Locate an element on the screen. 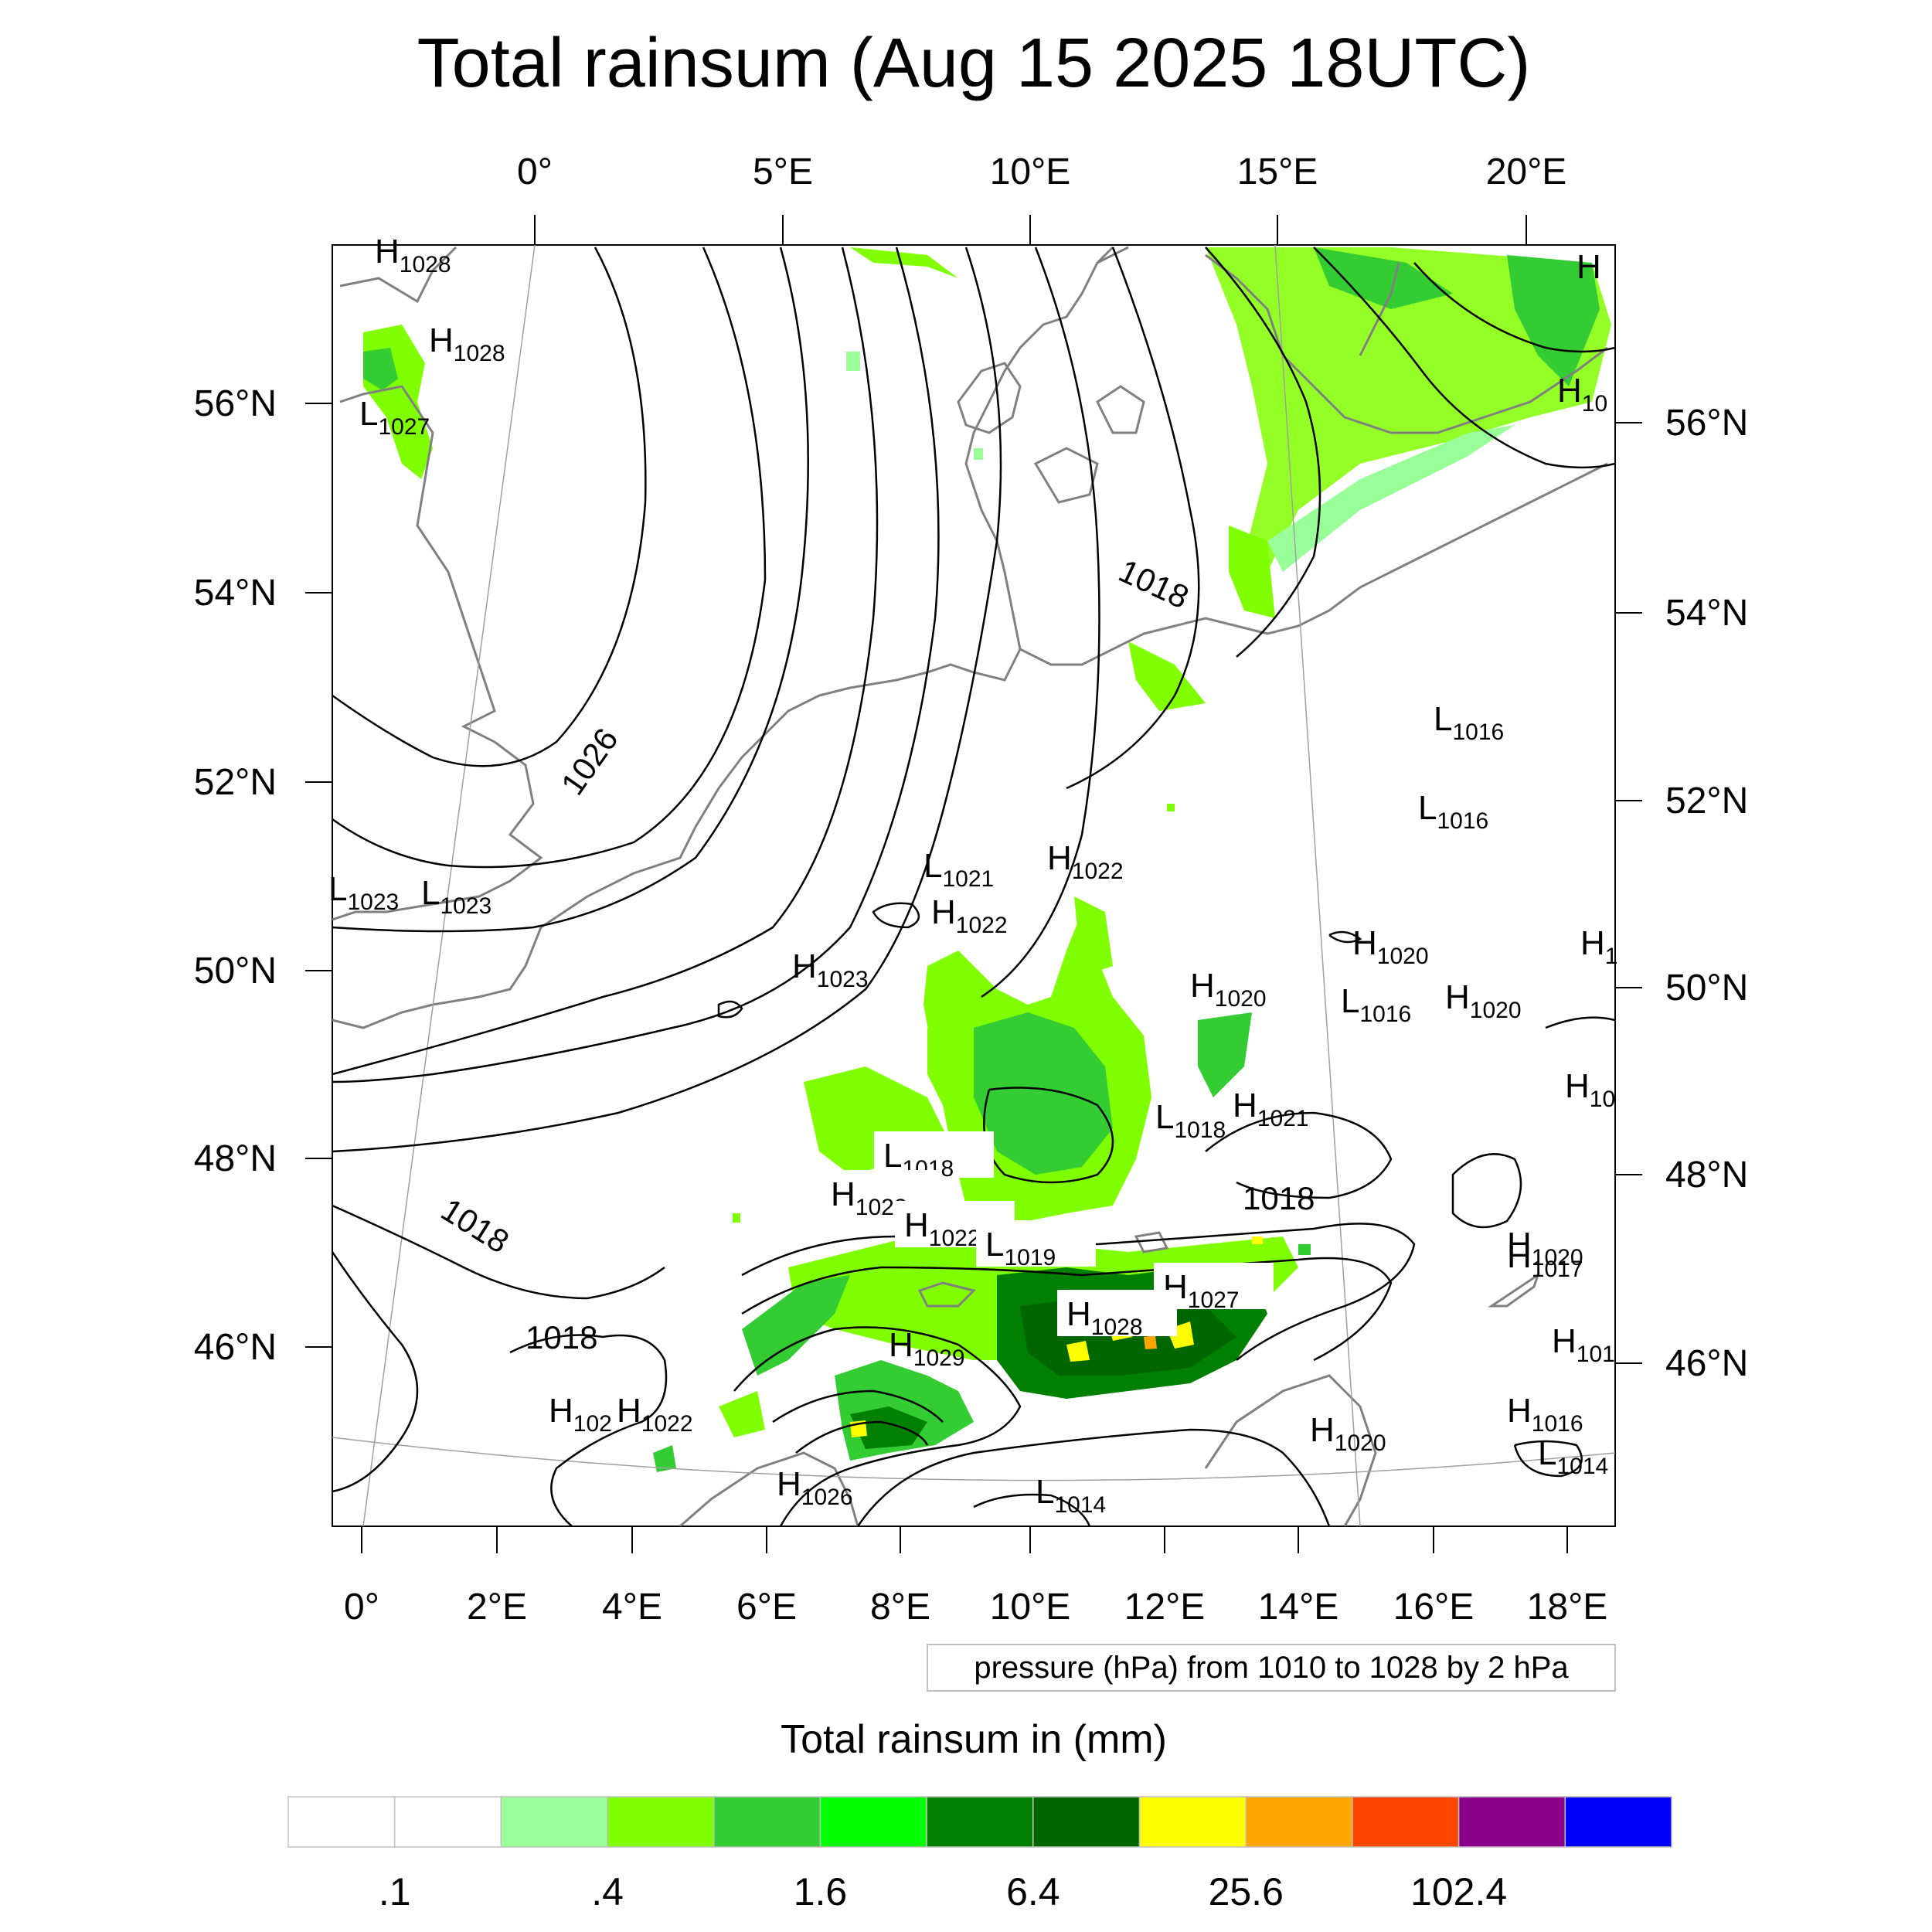 This screenshot has height=1932, width=1932. rain-area-poland-west is located at coordinates (1167, 676).